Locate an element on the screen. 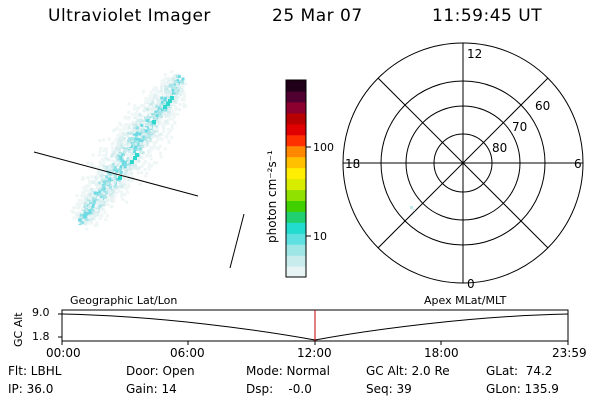 This screenshot has width=600, height=400. x-tick-label-0600: 06:00 is located at coordinates (187, 353).